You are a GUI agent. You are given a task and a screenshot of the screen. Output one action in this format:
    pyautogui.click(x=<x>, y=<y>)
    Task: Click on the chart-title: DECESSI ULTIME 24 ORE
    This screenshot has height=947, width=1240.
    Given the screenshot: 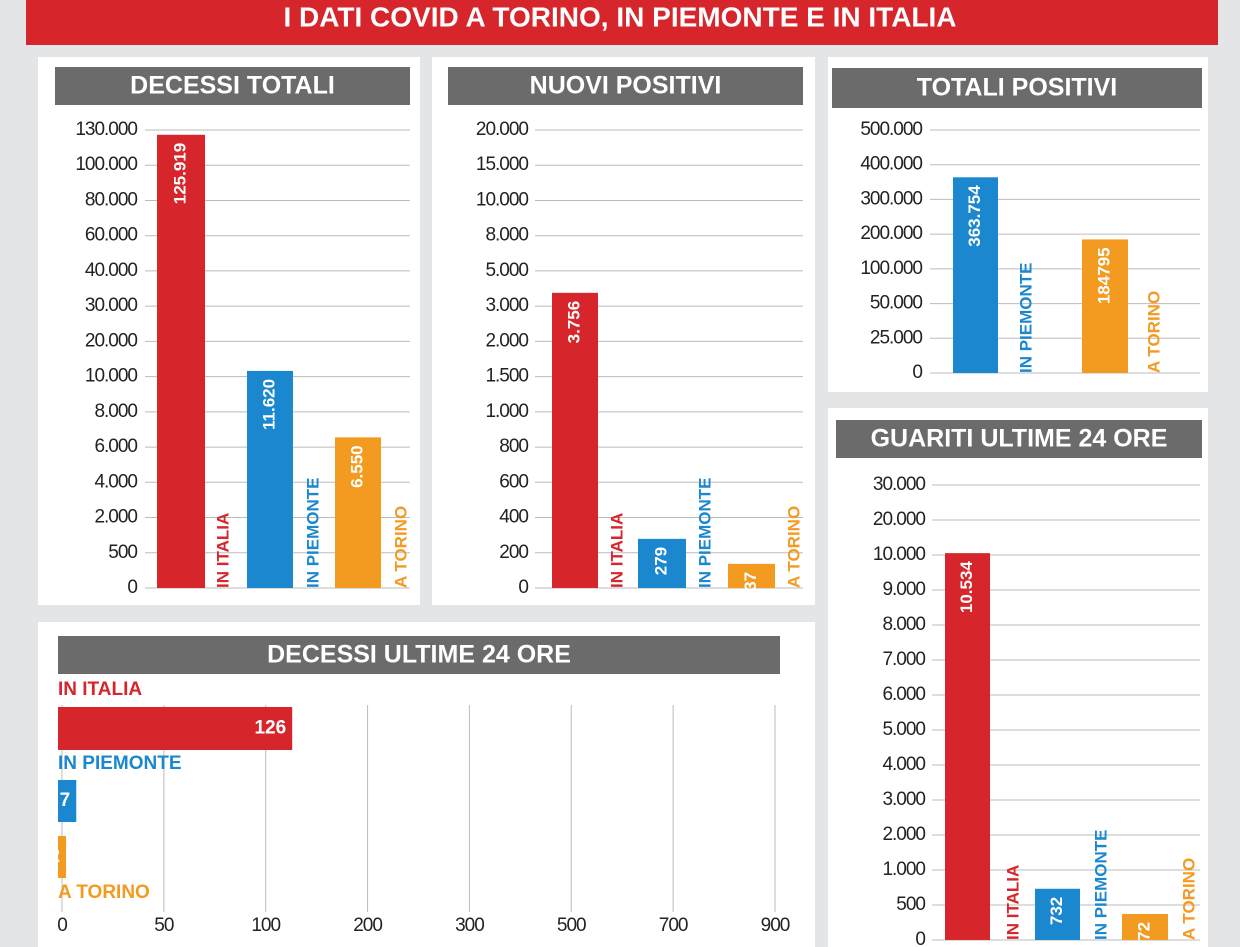 What is the action you would take?
    pyautogui.click(x=419, y=655)
    